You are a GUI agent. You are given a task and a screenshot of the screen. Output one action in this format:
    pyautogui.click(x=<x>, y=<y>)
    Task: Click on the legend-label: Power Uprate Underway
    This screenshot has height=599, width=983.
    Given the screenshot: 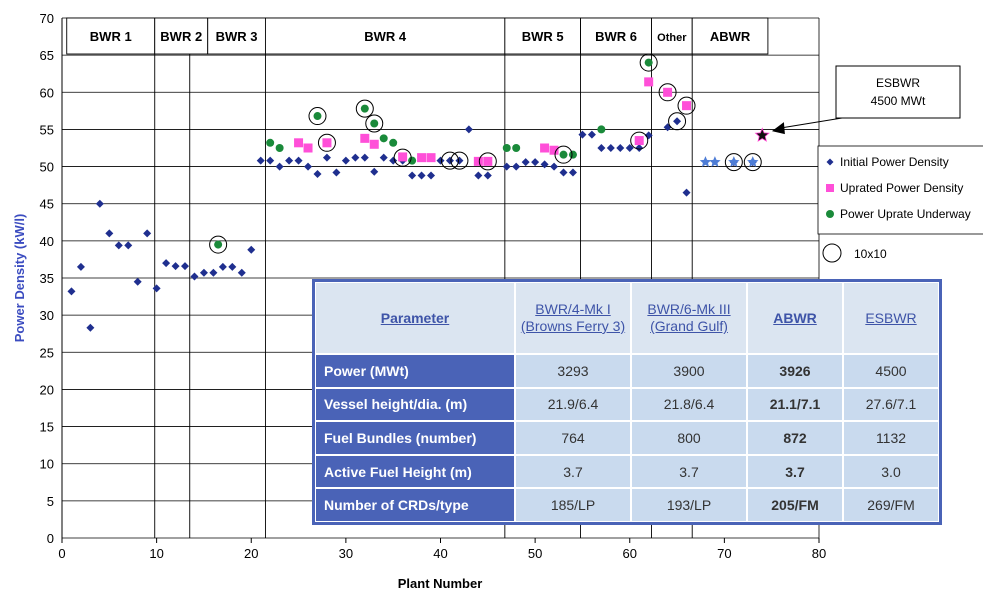 What is the action you would take?
    pyautogui.click(x=905, y=214)
    